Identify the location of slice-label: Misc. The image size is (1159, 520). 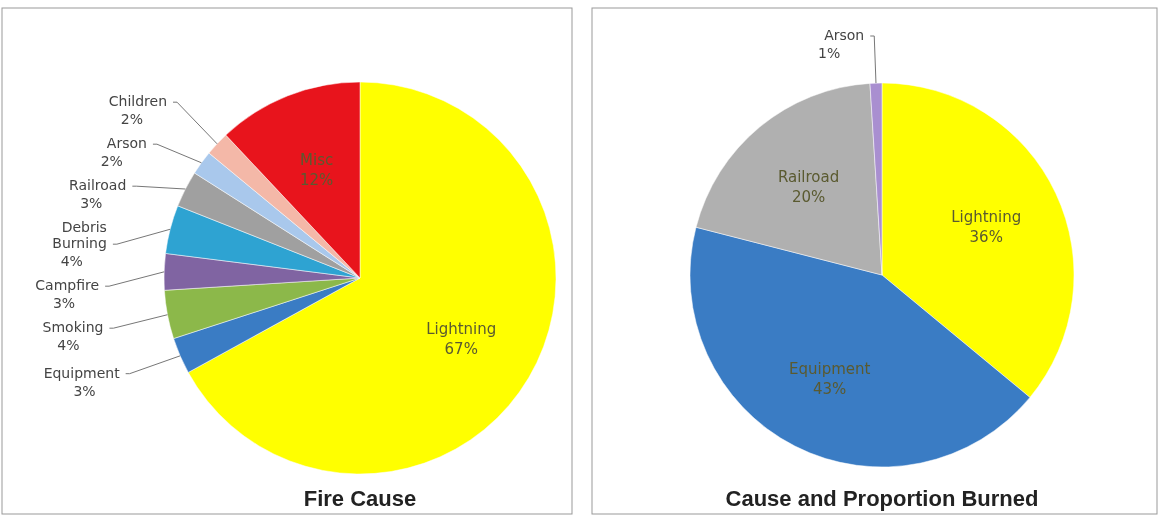
(317, 159).